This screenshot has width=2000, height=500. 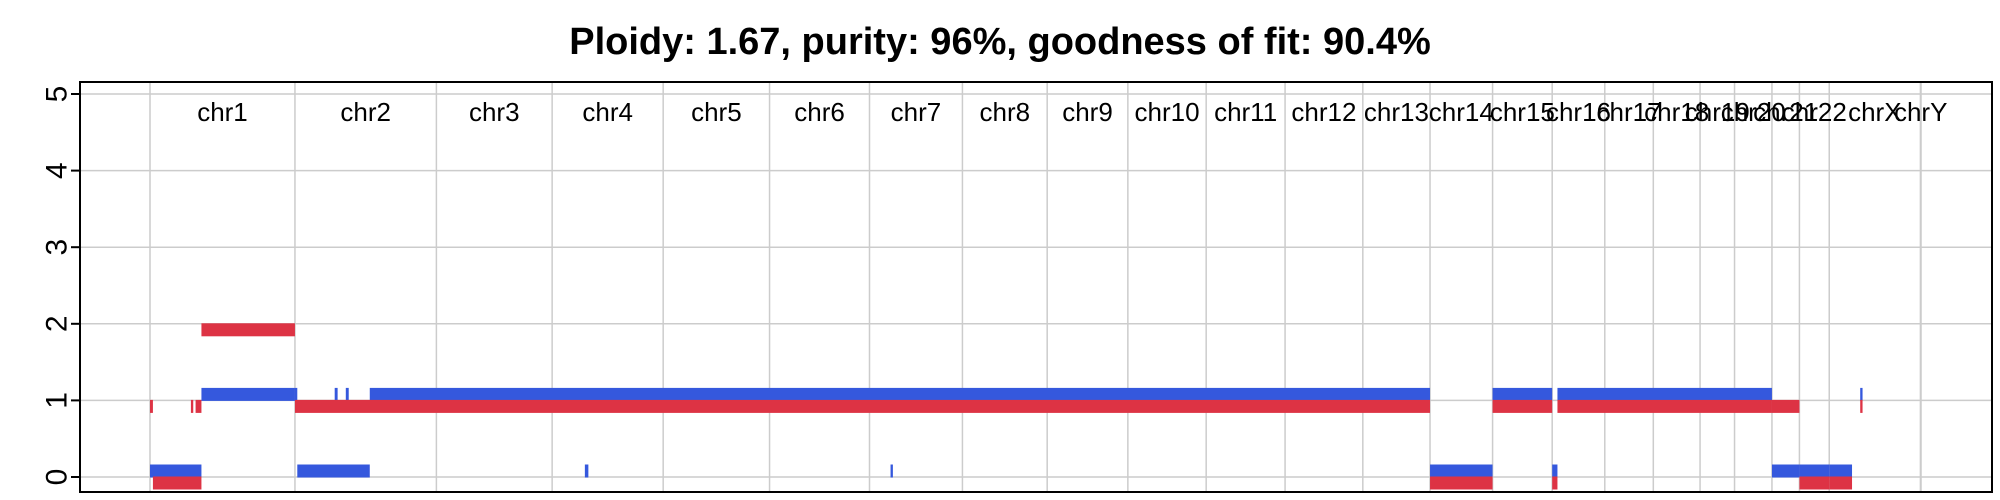 I want to click on chromosome-label-chr6: chr6, so click(x=819, y=112).